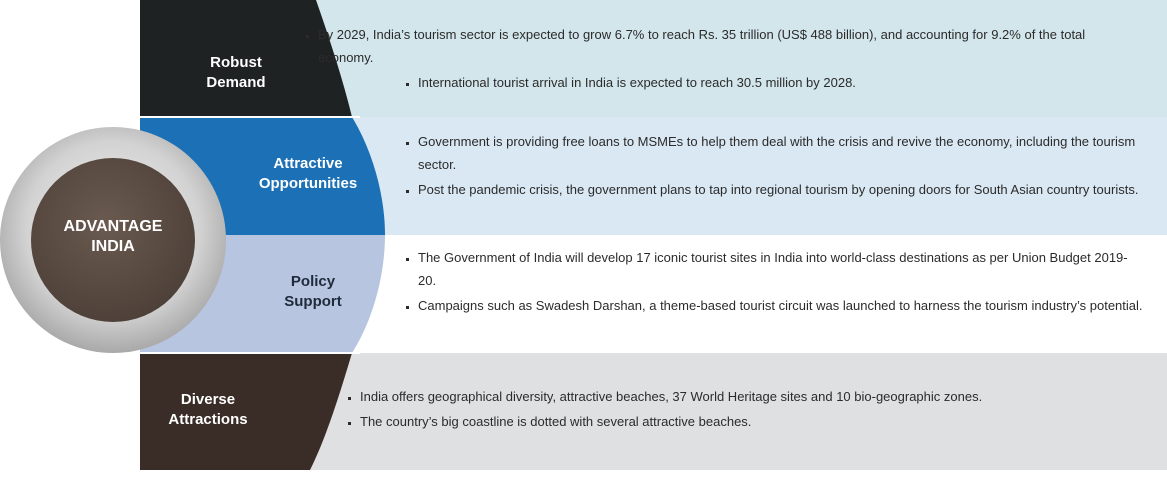  I want to click on center-label: ADVANTAGE INDIA, so click(113, 237).